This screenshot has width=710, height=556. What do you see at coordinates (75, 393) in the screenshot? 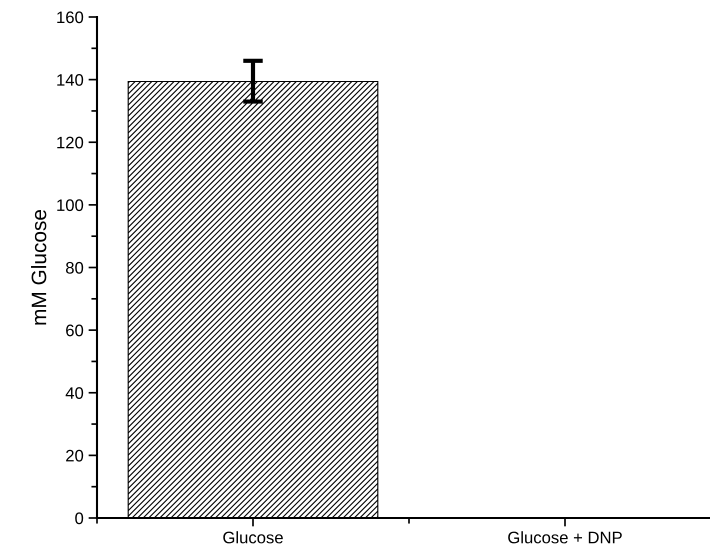
I see `y-tick-label: 40` at bounding box center [75, 393].